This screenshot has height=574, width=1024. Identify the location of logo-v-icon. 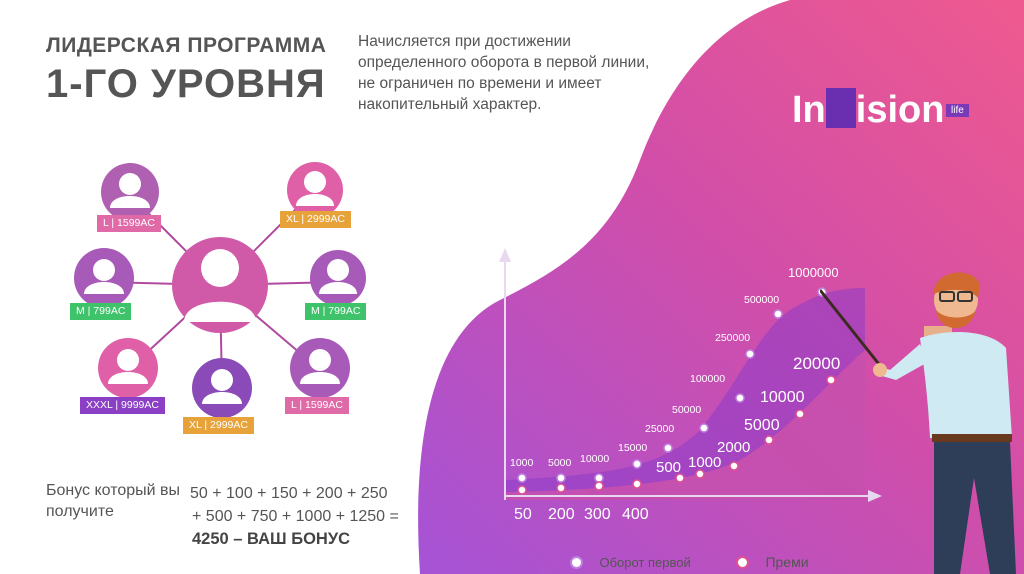
(840, 108).